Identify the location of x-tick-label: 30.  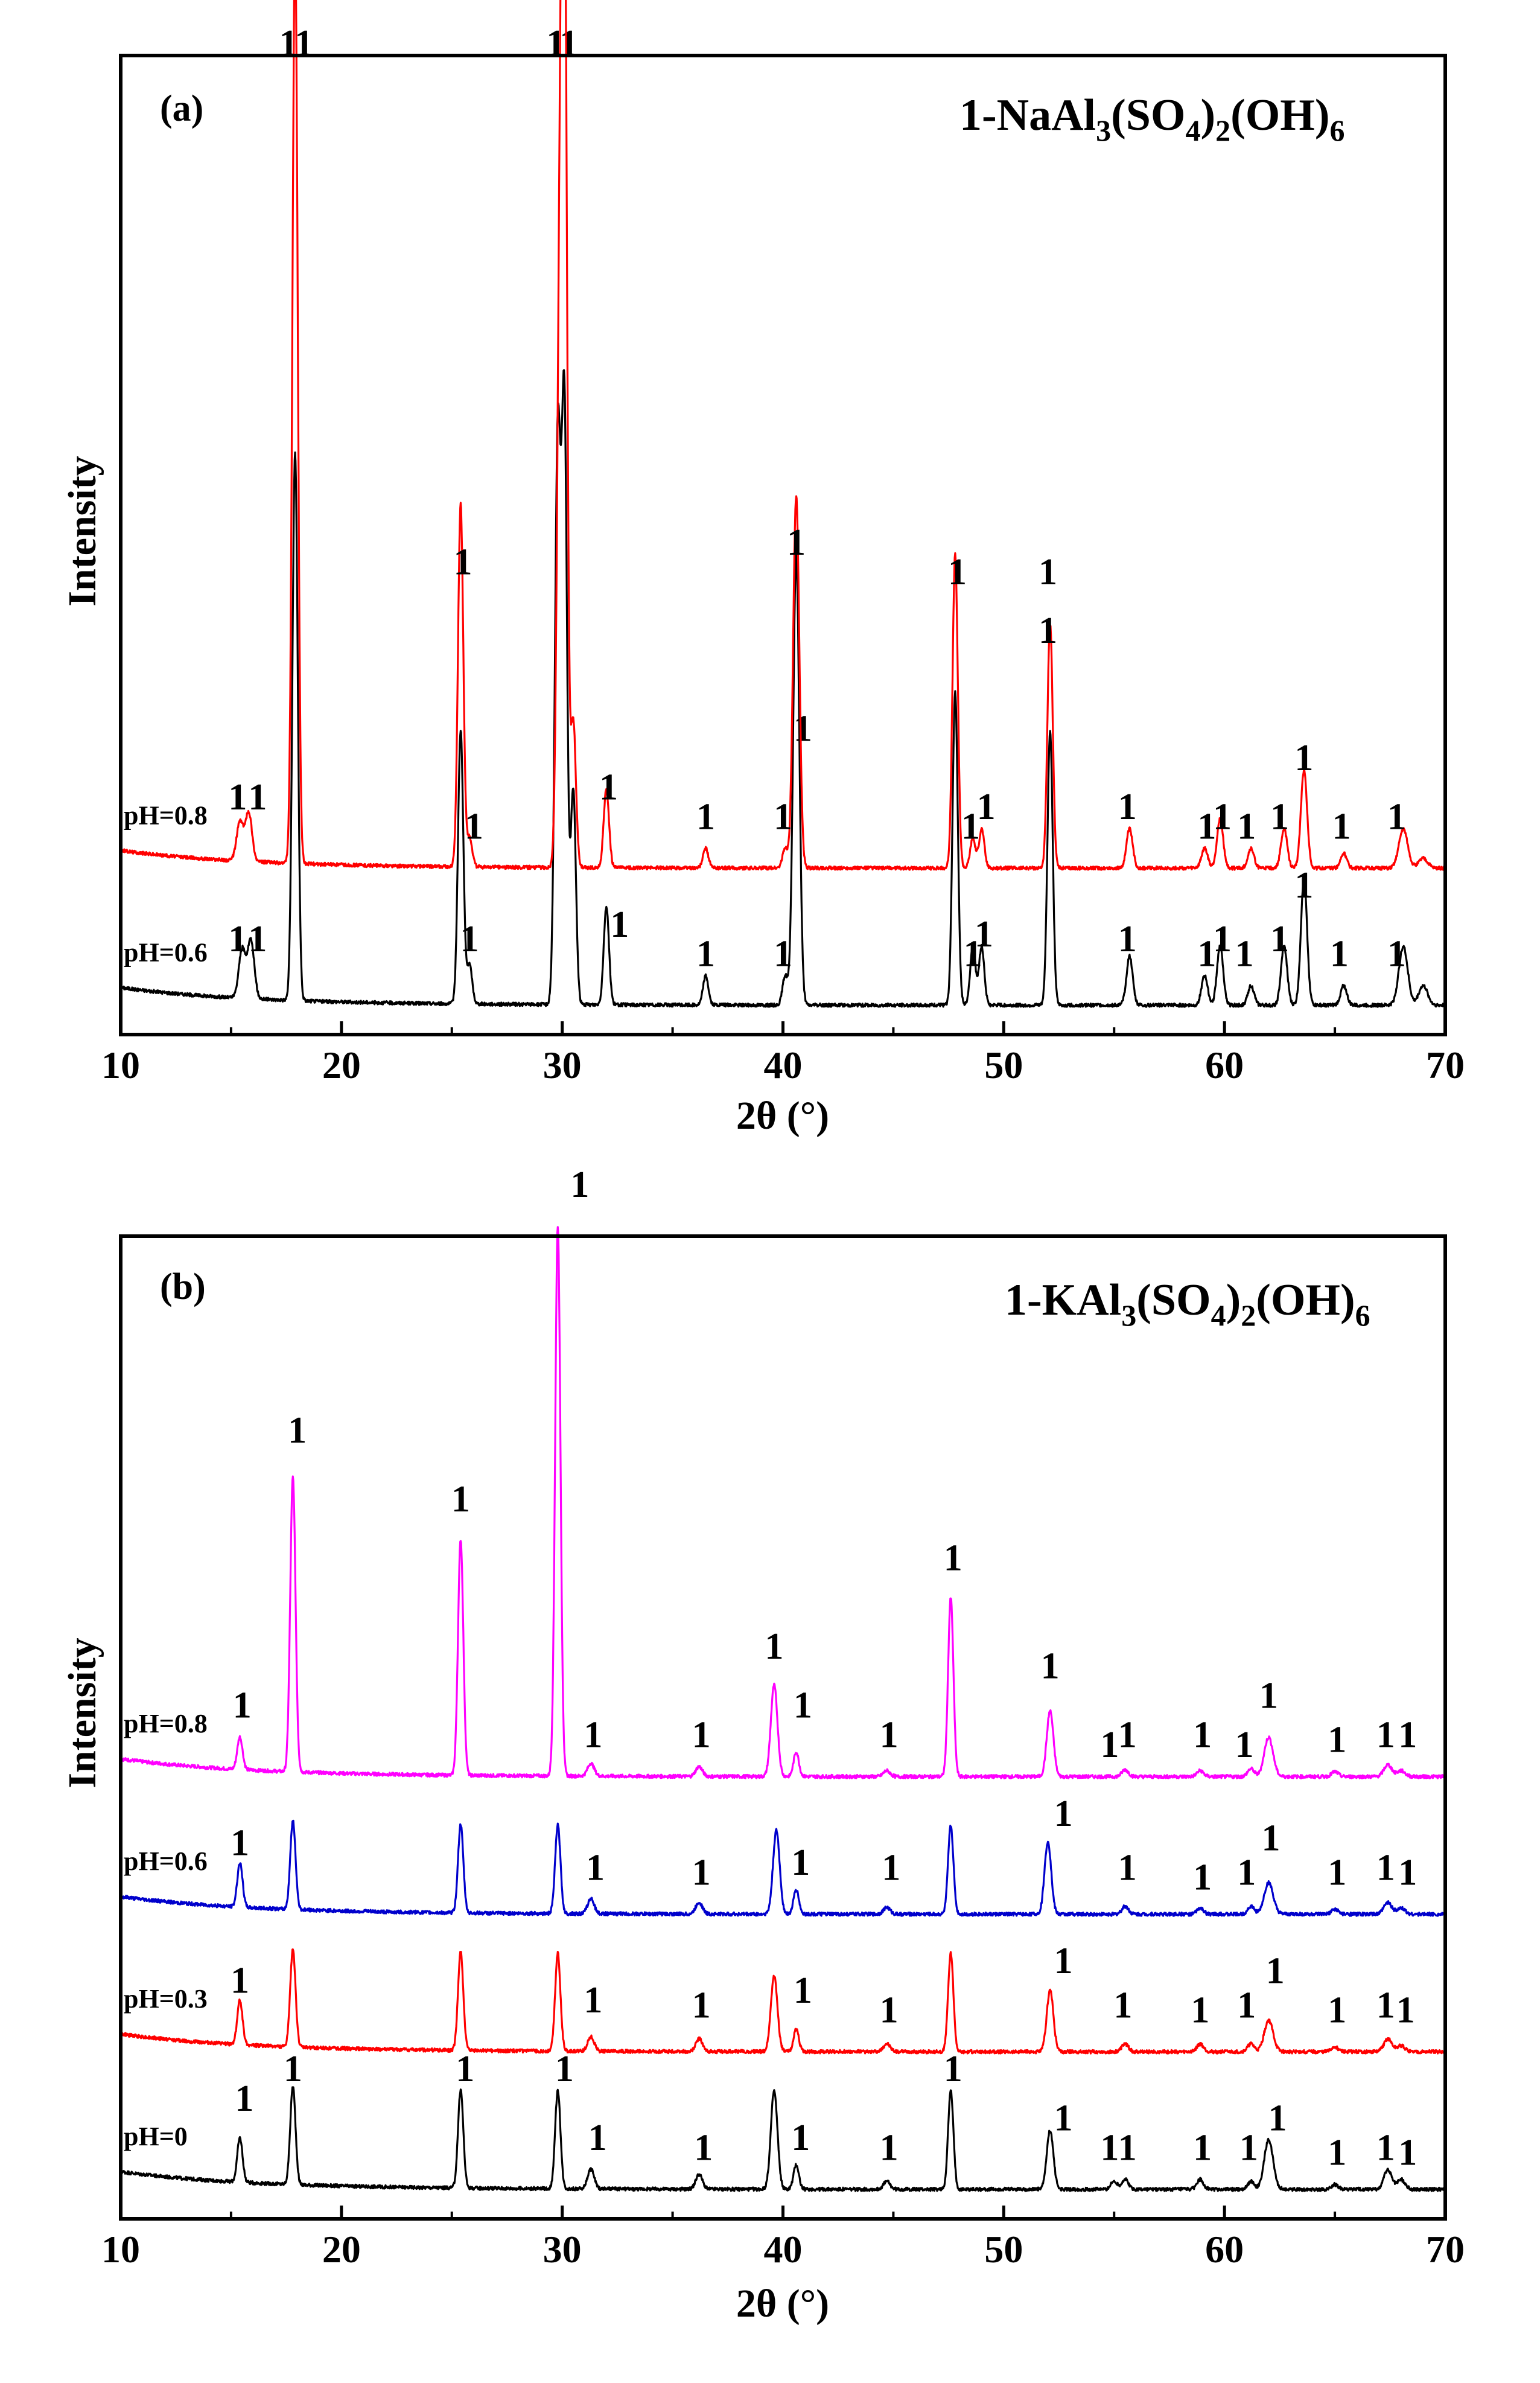
(562, 2249).